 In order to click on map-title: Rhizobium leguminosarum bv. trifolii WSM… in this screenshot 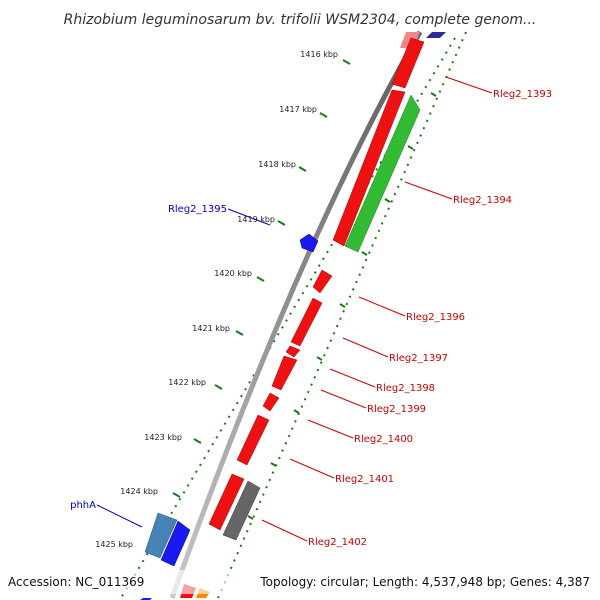, I will do `click(300, 20)`.